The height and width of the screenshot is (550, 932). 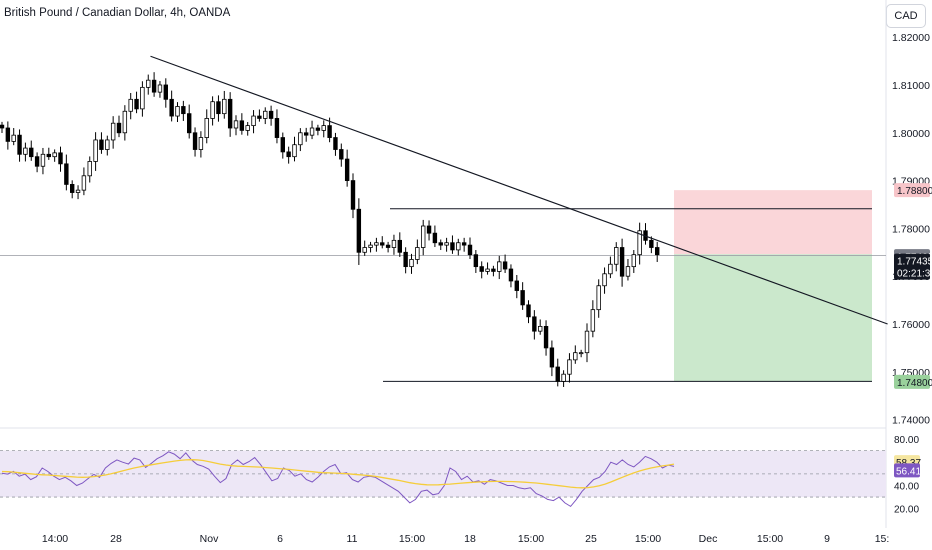 What do you see at coordinates (912, 190) in the screenshot?
I see `stop-price-label-bg` at bounding box center [912, 190].